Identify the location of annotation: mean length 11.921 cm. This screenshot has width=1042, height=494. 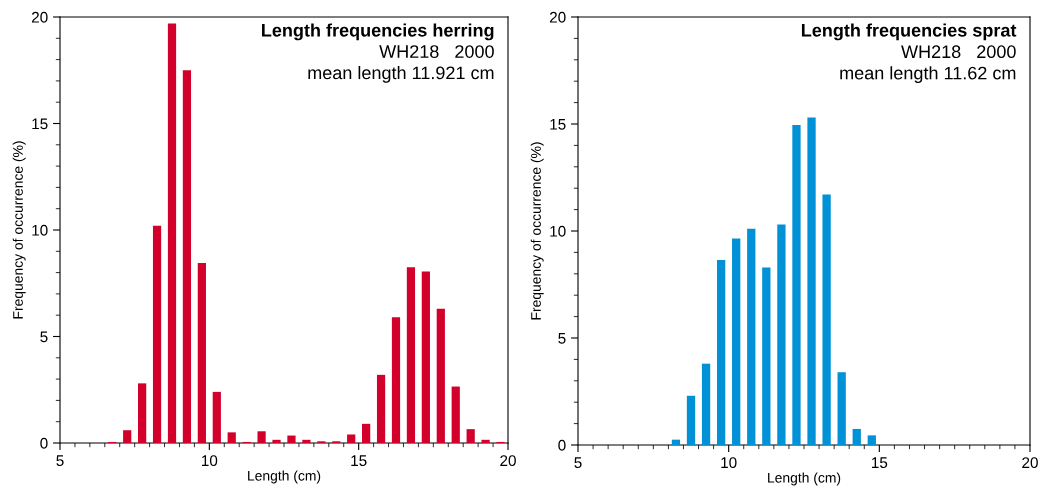
(401, 74).